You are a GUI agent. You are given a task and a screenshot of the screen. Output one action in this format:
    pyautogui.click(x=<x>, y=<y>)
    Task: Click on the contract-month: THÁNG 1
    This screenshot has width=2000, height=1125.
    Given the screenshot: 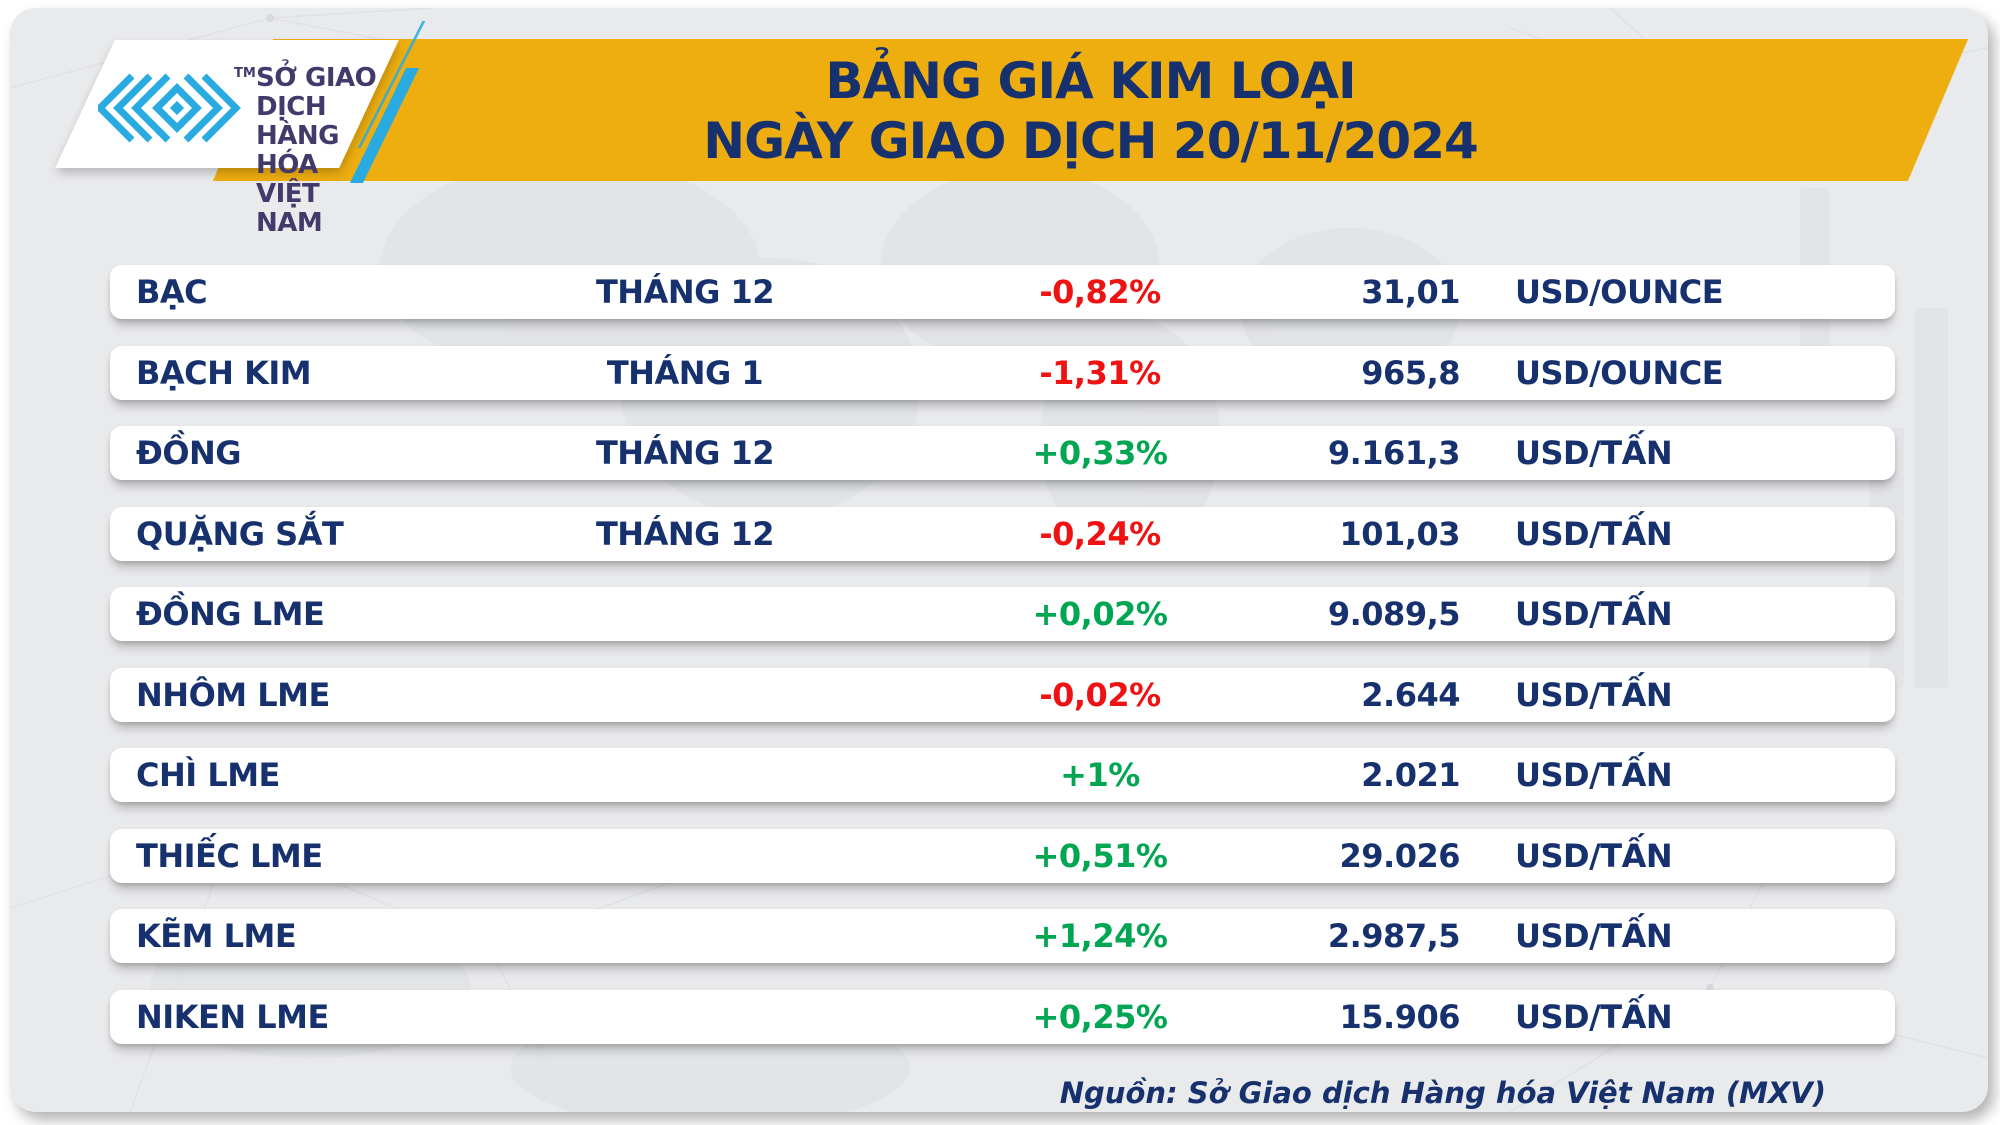 What is the action you would take?
    pyautogui.click(x=685, y=372)
    